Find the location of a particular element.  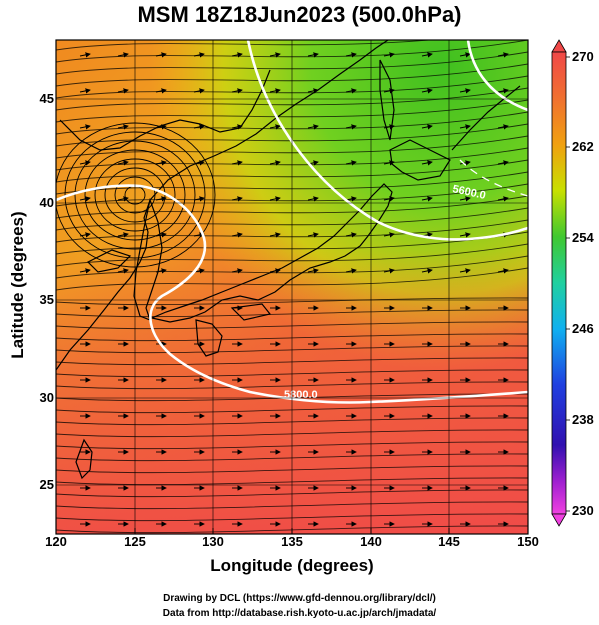

colorbar-tick-label: 230 is located at coordinates (583, 510).